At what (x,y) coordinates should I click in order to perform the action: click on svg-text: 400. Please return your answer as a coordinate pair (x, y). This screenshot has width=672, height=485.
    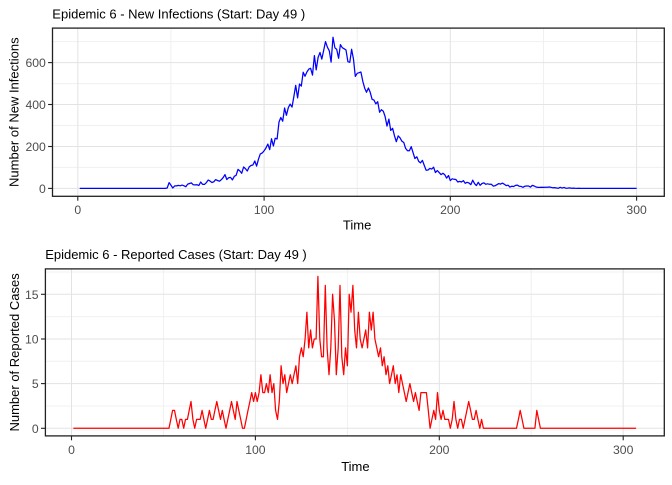
    Looking at the image, I should click on (35, 105).